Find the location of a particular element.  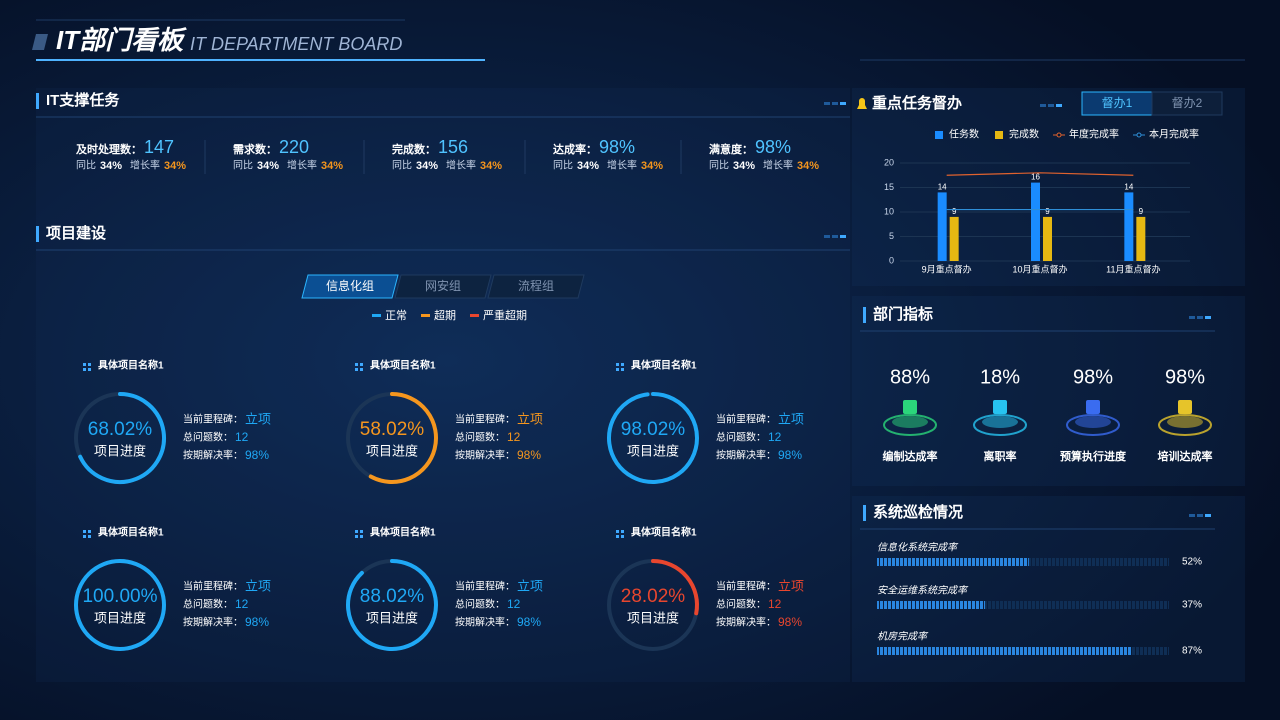

section-title: 系统巡检情况 is located at coordinates (918, 512).